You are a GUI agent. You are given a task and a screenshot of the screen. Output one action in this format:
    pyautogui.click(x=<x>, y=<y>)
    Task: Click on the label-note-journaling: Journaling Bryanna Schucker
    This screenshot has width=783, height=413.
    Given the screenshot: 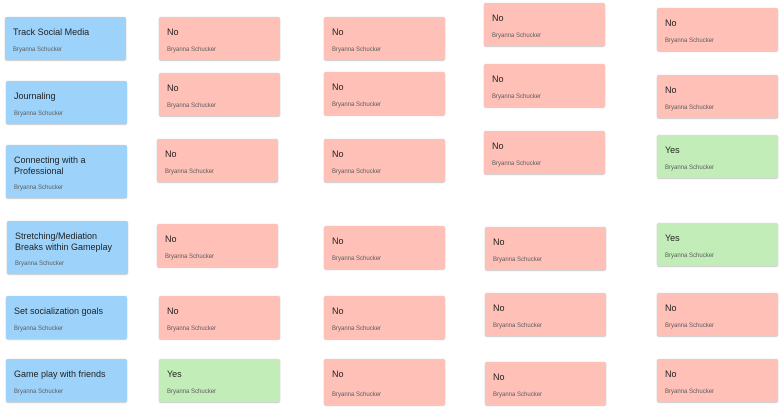 What is the action you would take?
    pyautogui.click(x=66, y=102)
    